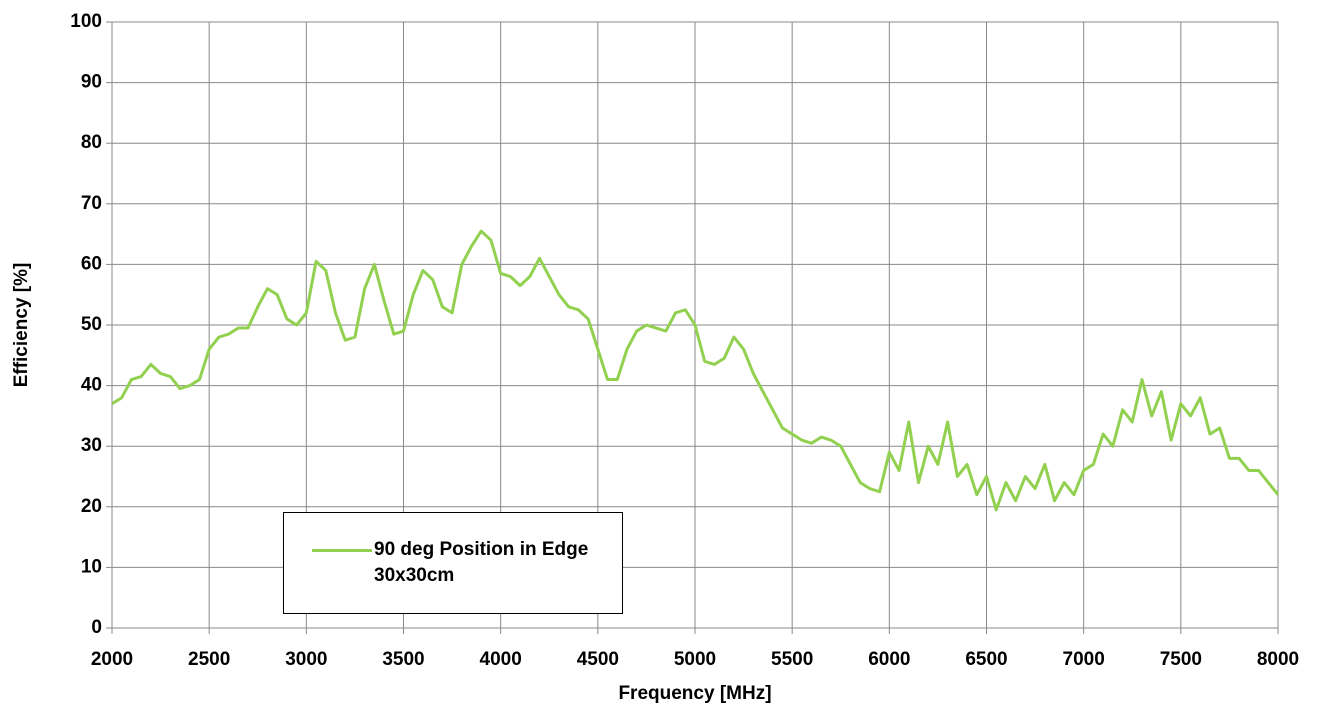 This screenshot has width=1327, height=715. What do you see at coordinates (91, 263) in the screenshot?
I see `y-tick-label: 60` at bounding box center [91, 263].